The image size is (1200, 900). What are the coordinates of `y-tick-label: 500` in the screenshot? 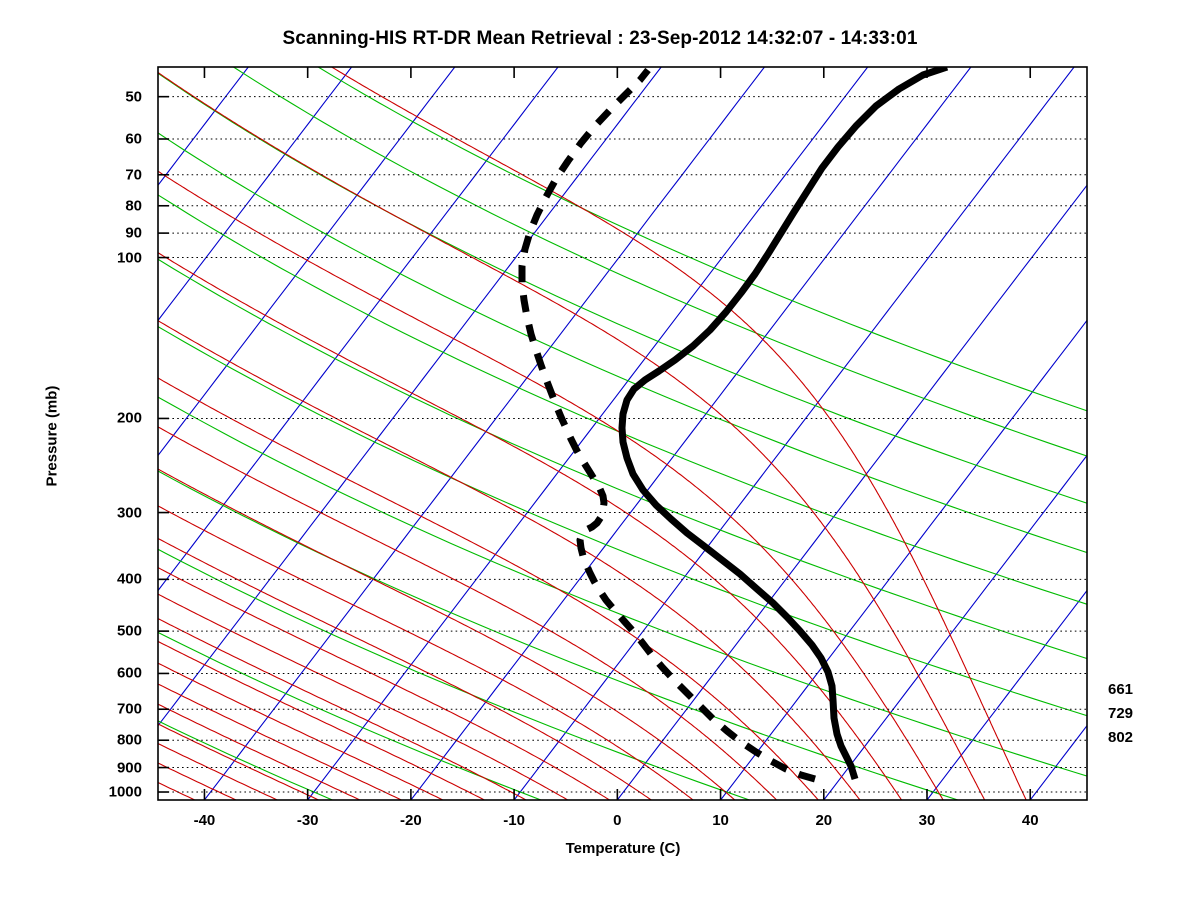 It's located at (129, 631).